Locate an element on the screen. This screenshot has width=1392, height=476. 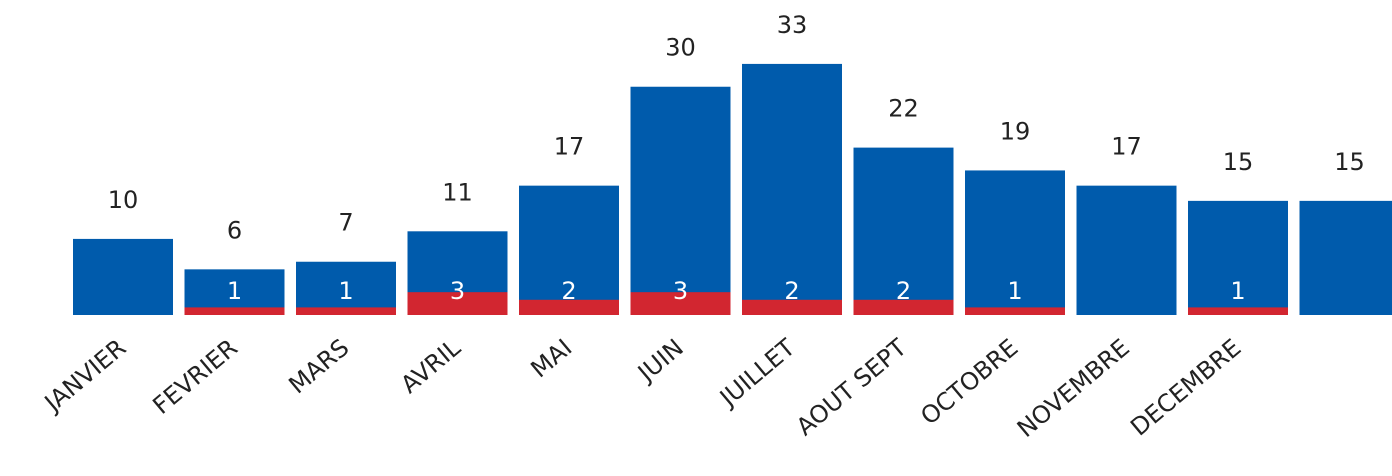
value-label: 33 is located at coordinates (792, 25).